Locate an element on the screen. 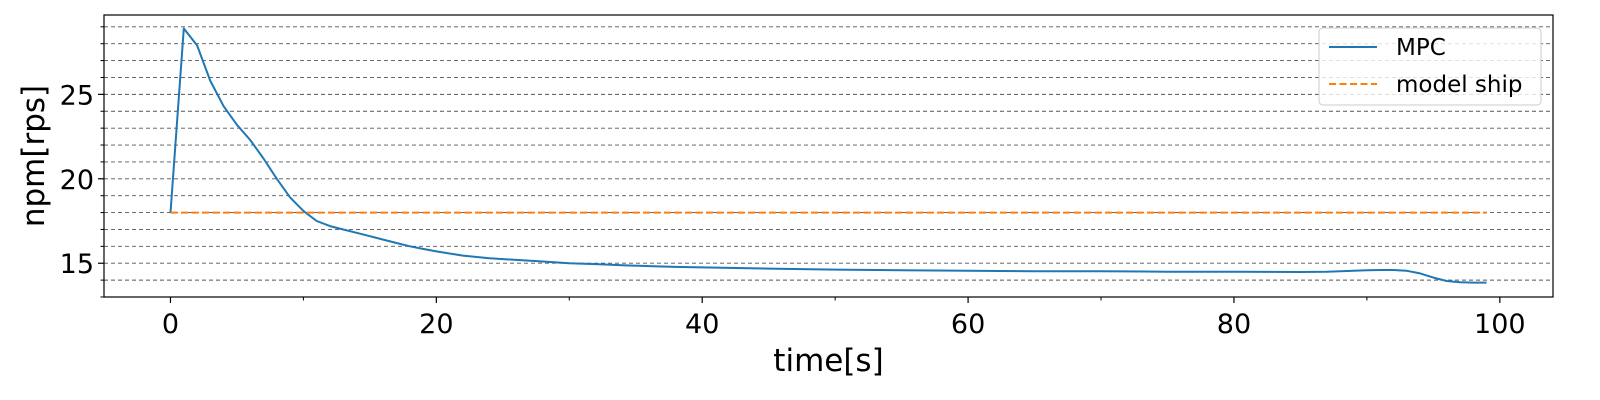  x-tick-label: 20 is located at coordinates (436, 324).